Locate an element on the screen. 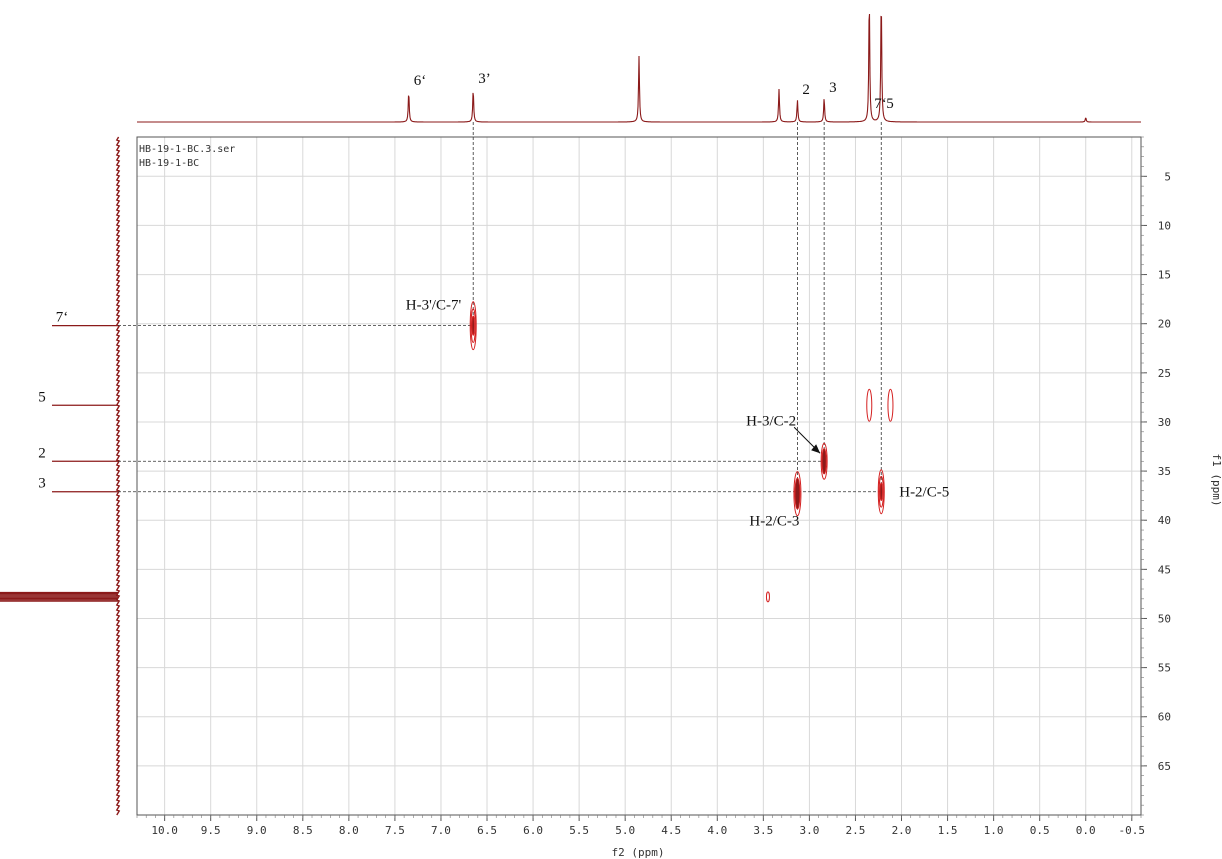  carbon-projection-spectrum: 7‘ 5 2 3 is located at coordinates (60, 476).